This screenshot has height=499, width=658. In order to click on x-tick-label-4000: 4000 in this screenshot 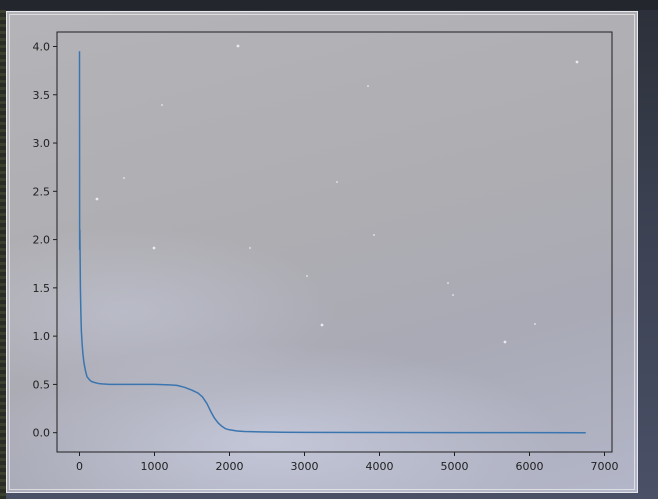, I will do `click(380, 466)`.